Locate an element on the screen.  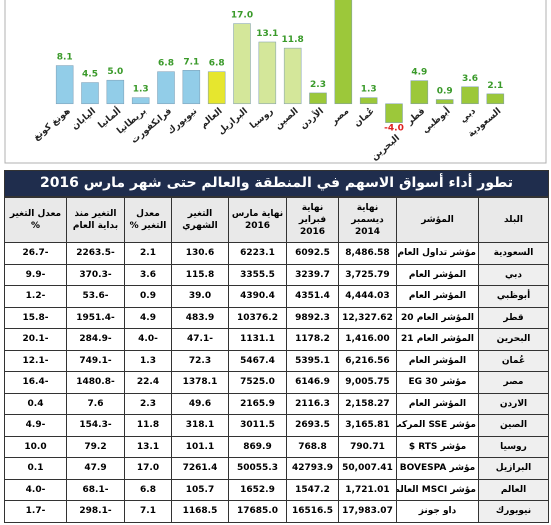
table-cell: 5395.1 is located at coordinates (312, 360).